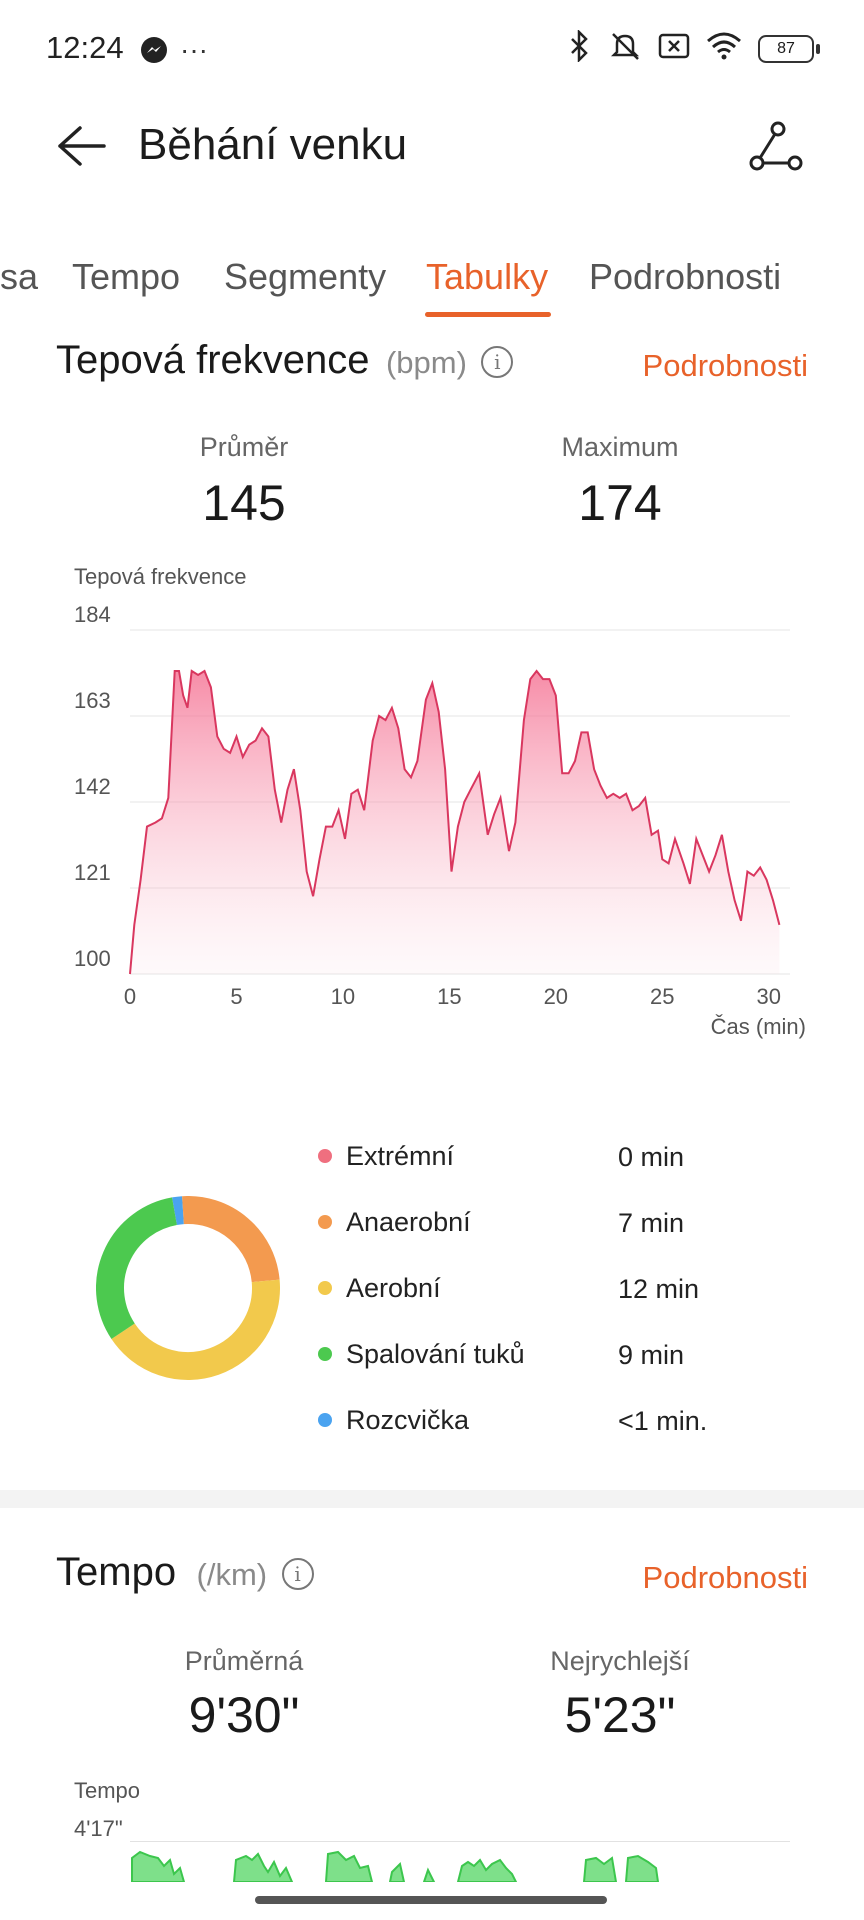 The width and height of the screenshot is (864, 1920). I want to click on pace-chart-caption: Tempo, so click(107, 1790).